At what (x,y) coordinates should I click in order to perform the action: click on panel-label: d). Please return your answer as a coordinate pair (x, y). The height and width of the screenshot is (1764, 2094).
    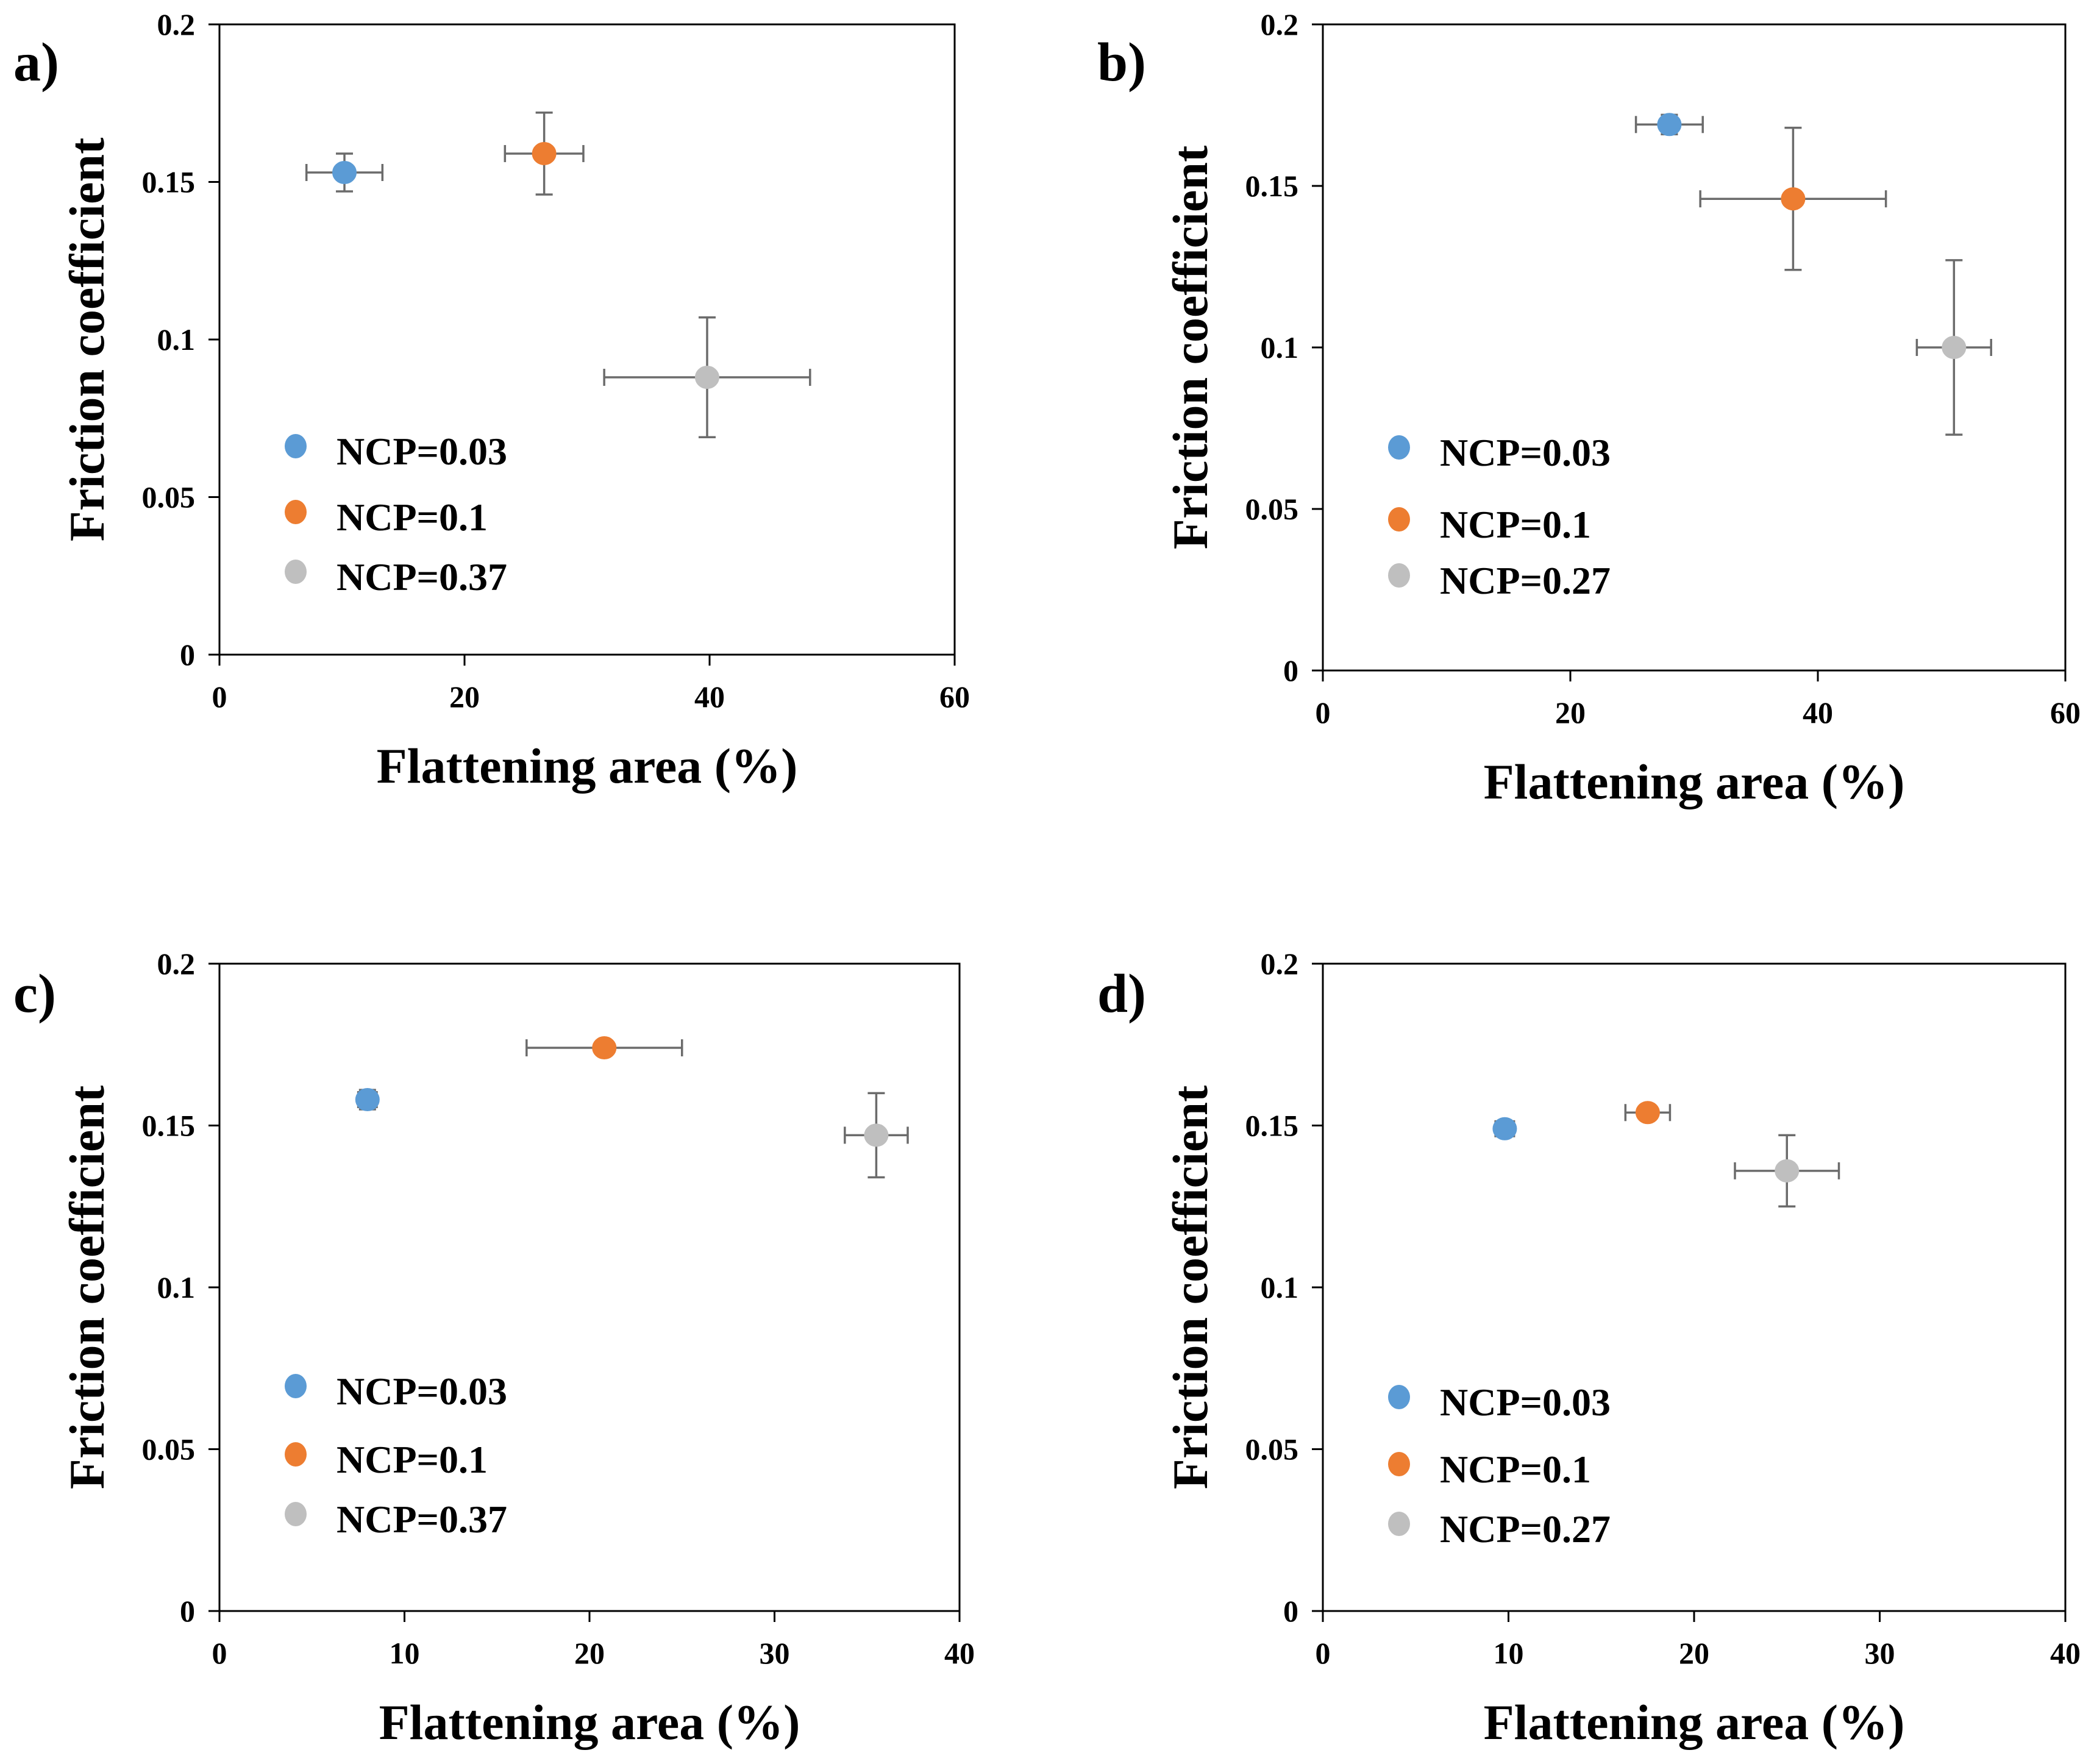
    Looking at the image, I should click on (1121, 994).